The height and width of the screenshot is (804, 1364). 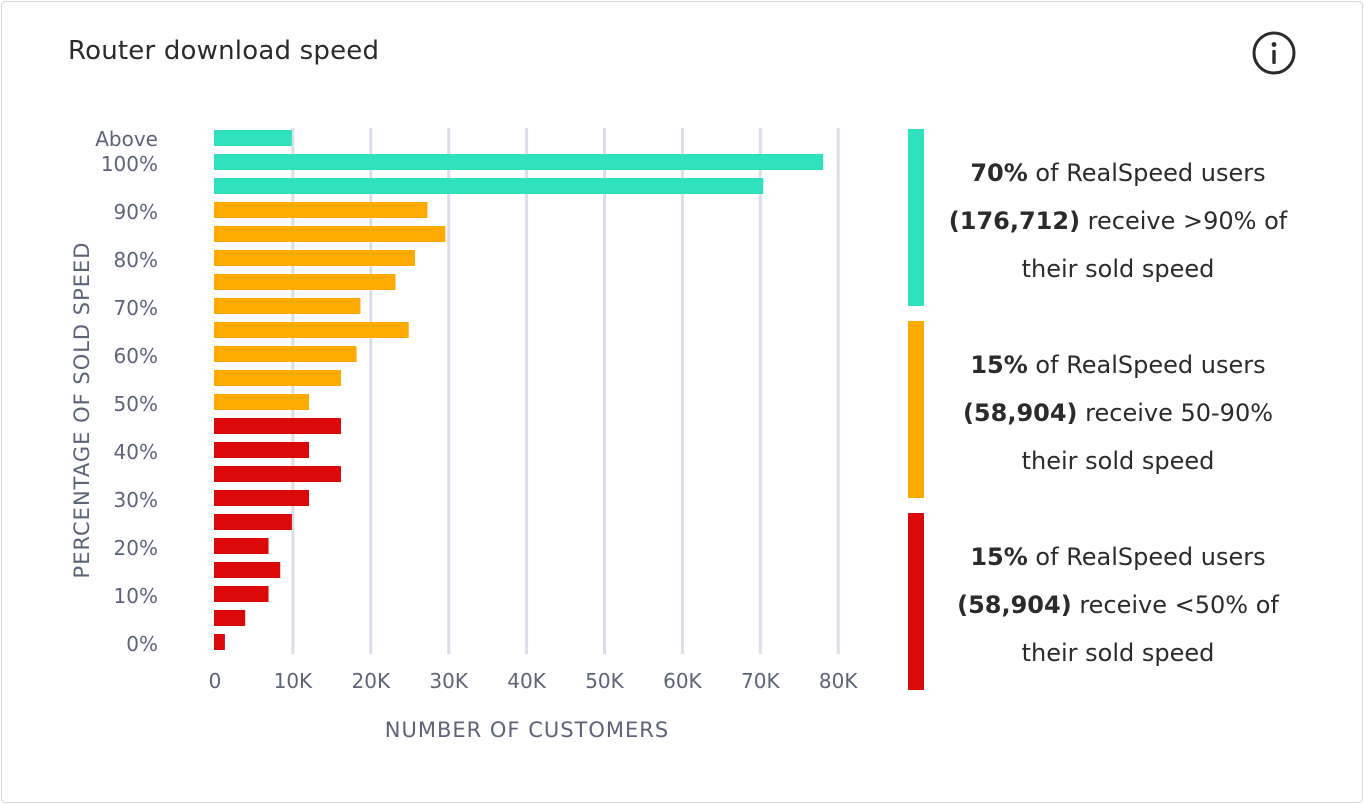 I want to click on x-tick-label: 20K, so click(x=371, y=681).